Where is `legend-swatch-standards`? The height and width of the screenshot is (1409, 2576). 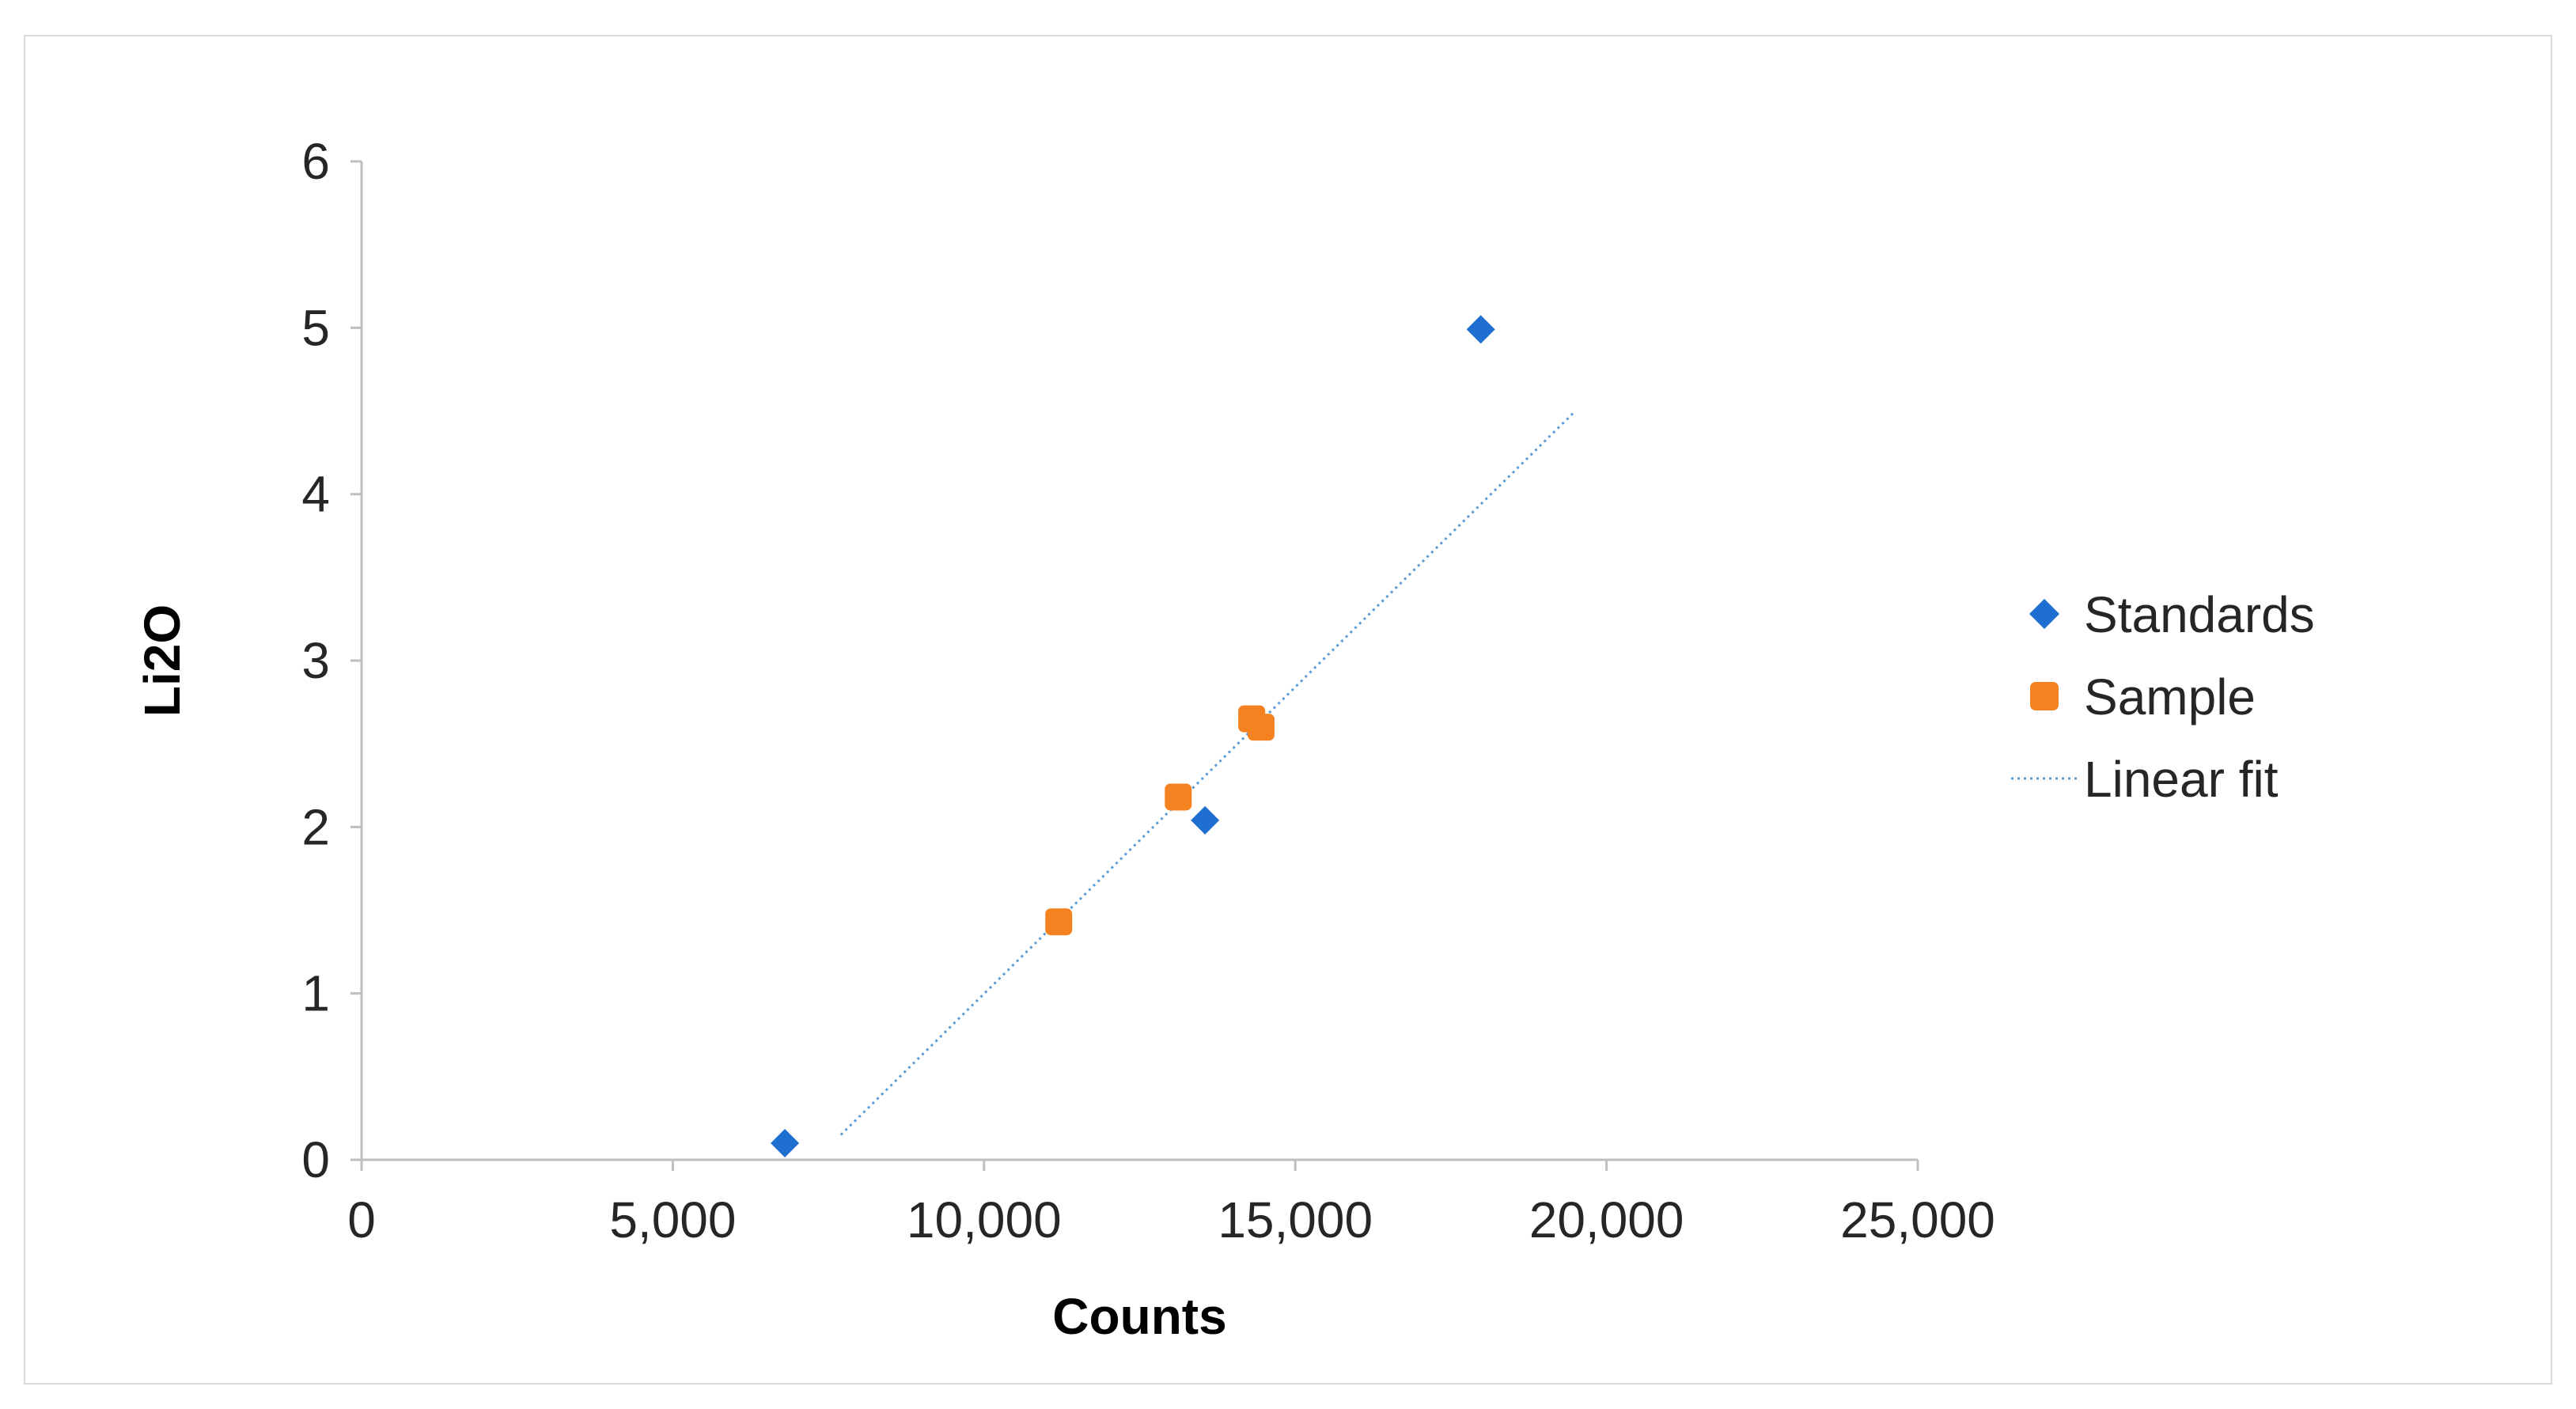 legend-swatch-standards is located at coordinates (2044, 614).